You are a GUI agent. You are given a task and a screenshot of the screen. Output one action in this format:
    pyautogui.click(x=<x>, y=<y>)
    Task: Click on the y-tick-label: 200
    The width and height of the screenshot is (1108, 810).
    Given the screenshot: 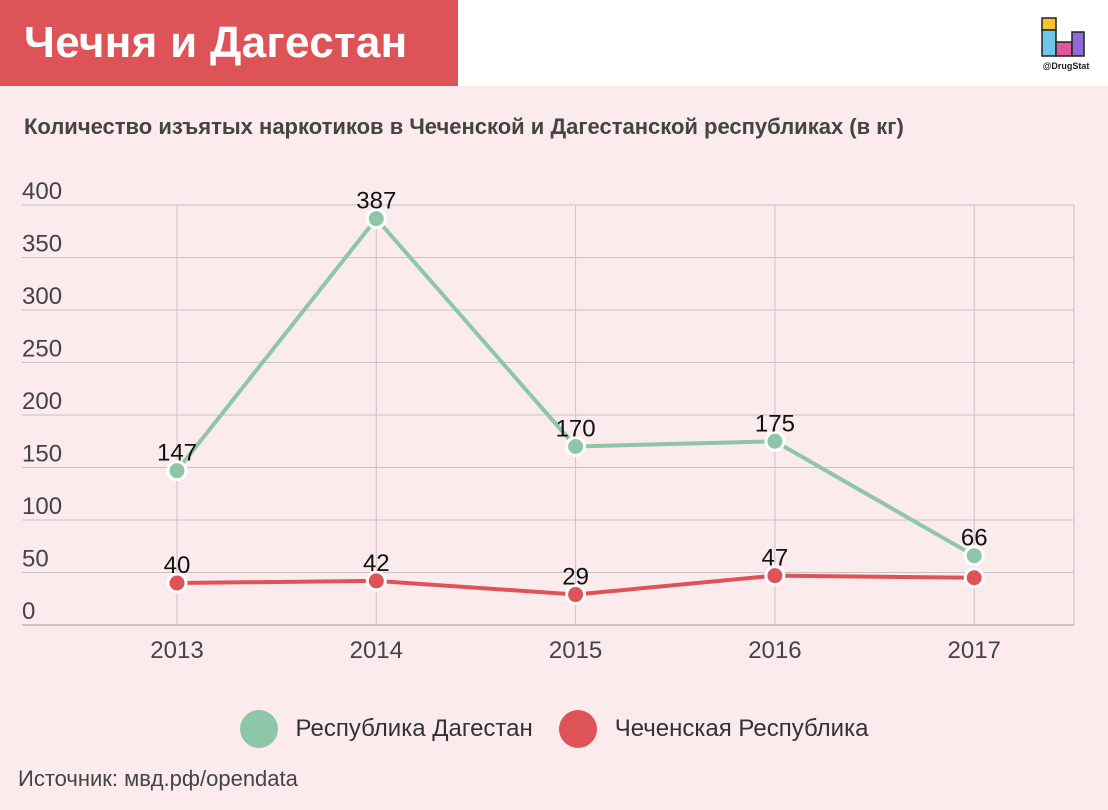 What is the action you would take?
    pyautogui.click(x=42, y=401)
    